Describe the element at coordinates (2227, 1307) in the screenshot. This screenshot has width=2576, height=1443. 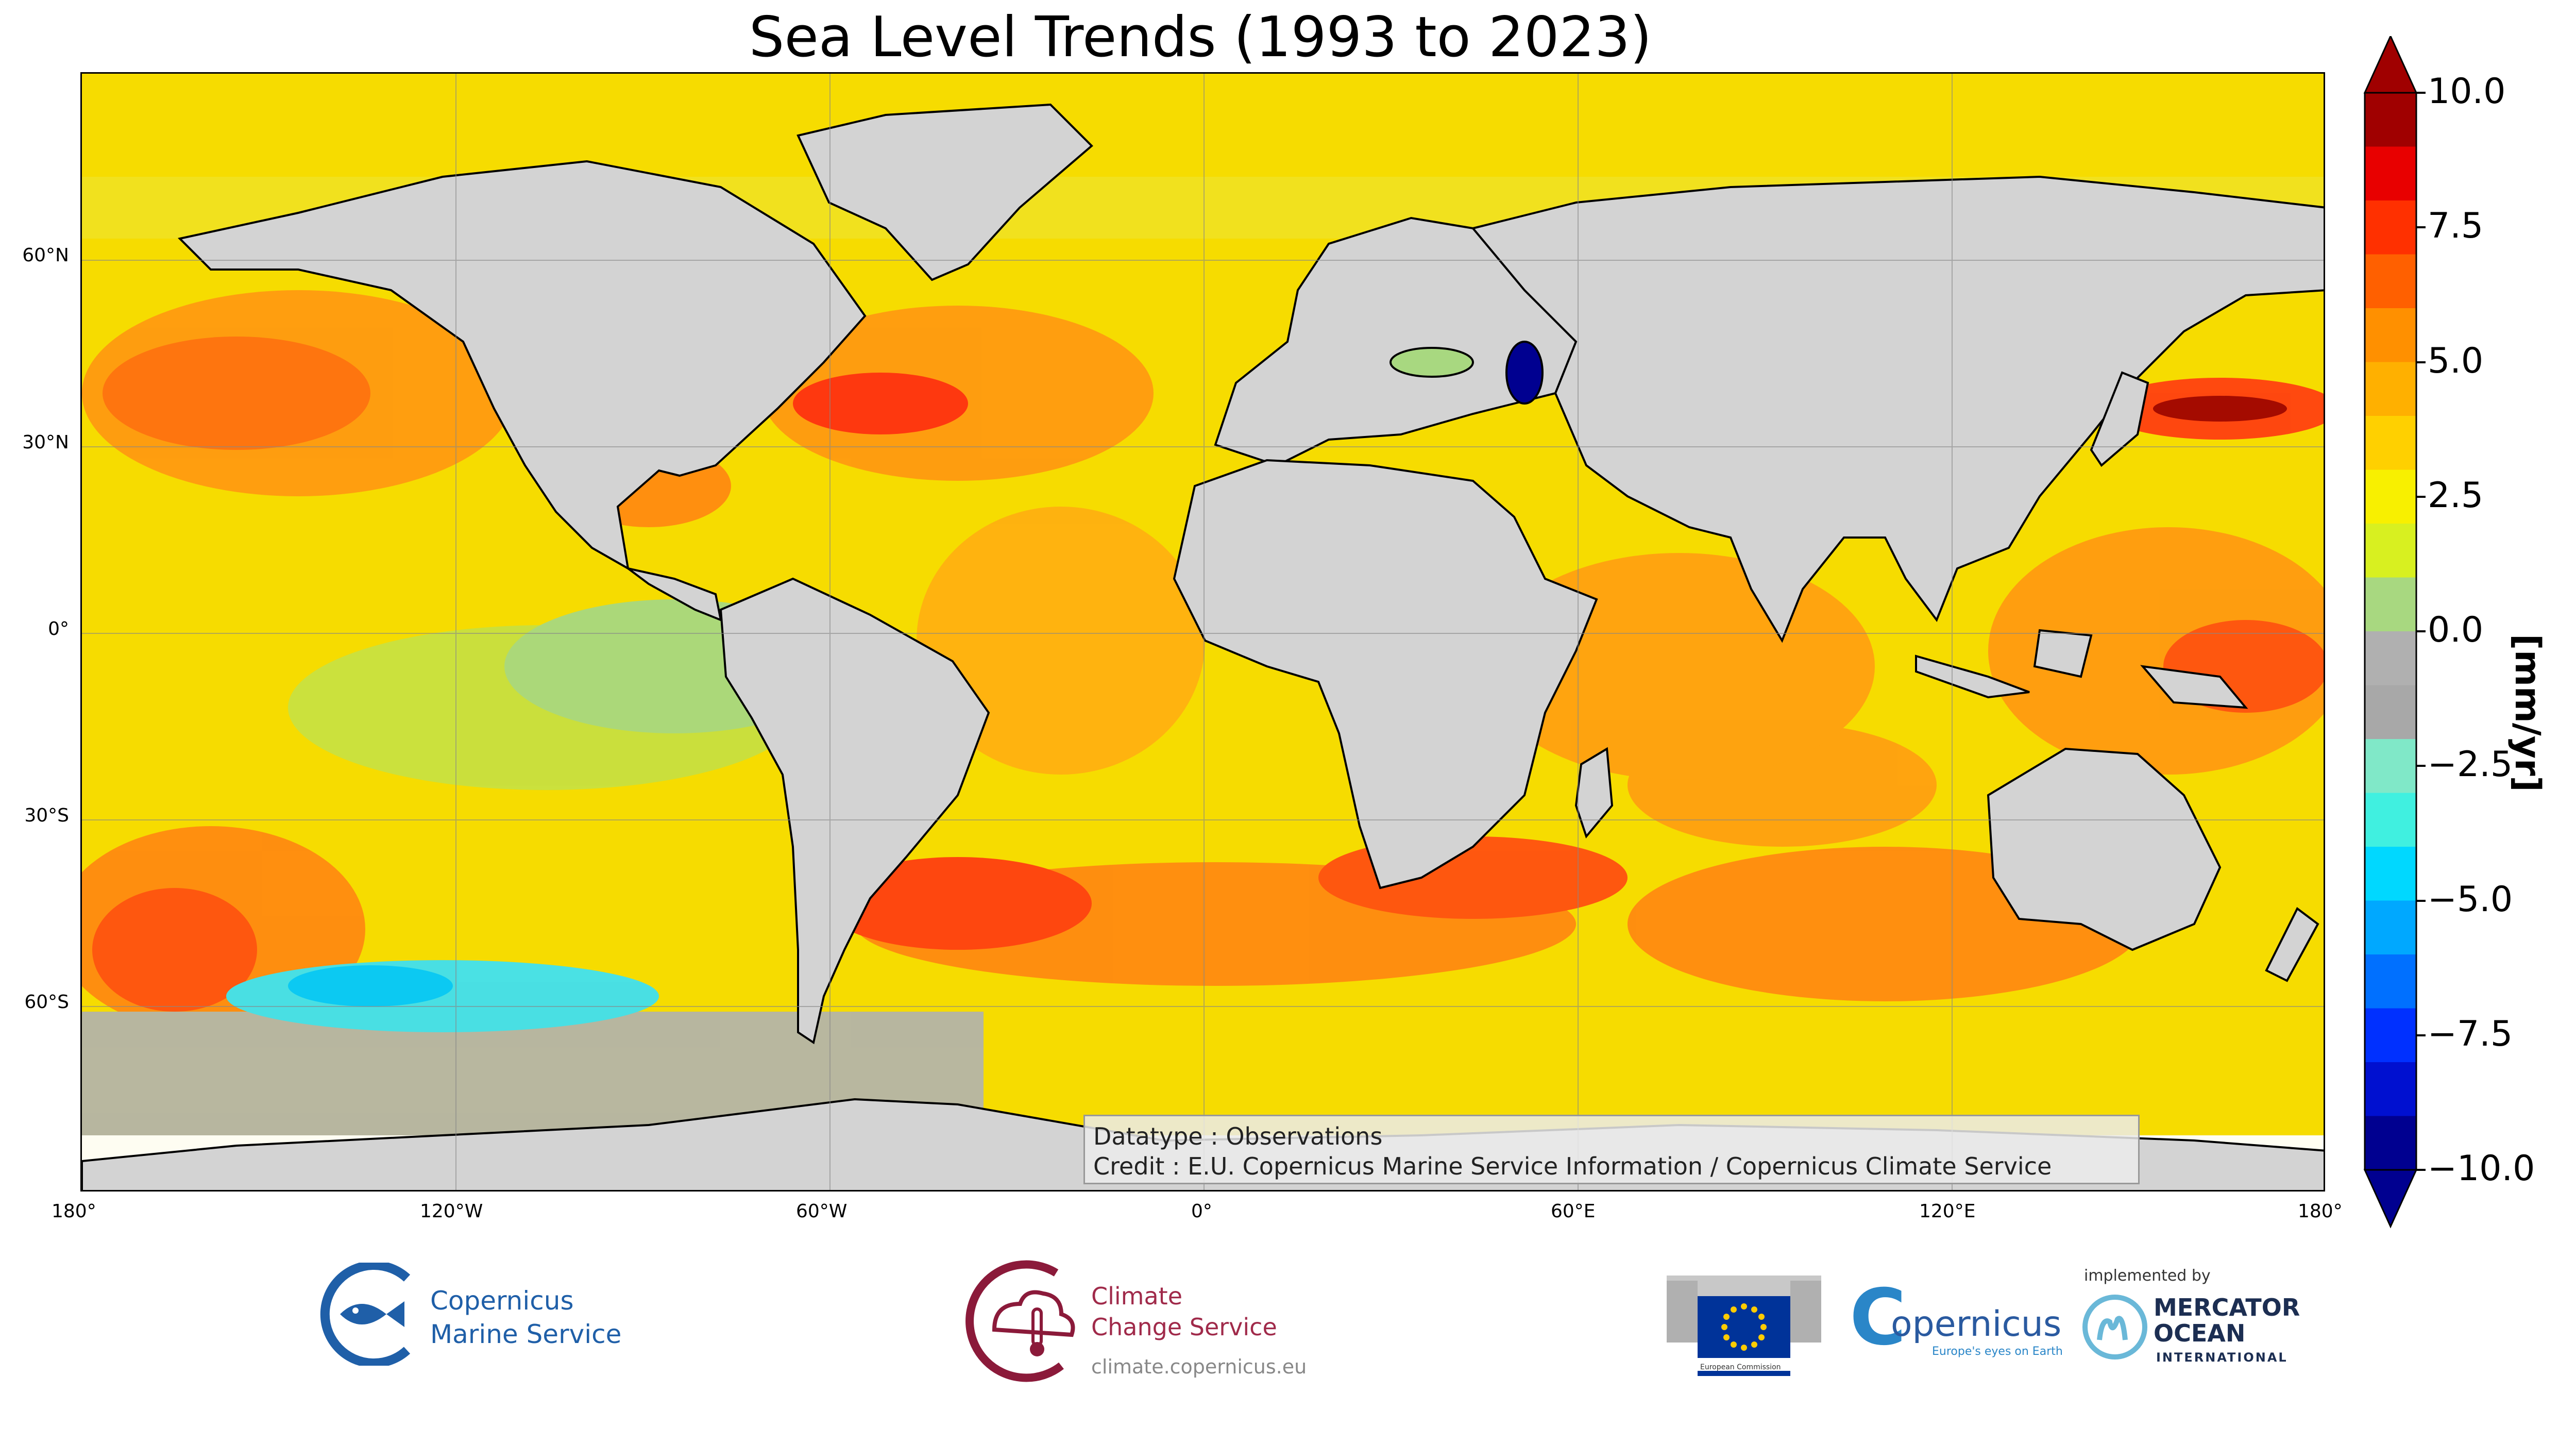
I see `mercator-line1: MERCATOR` at that location.